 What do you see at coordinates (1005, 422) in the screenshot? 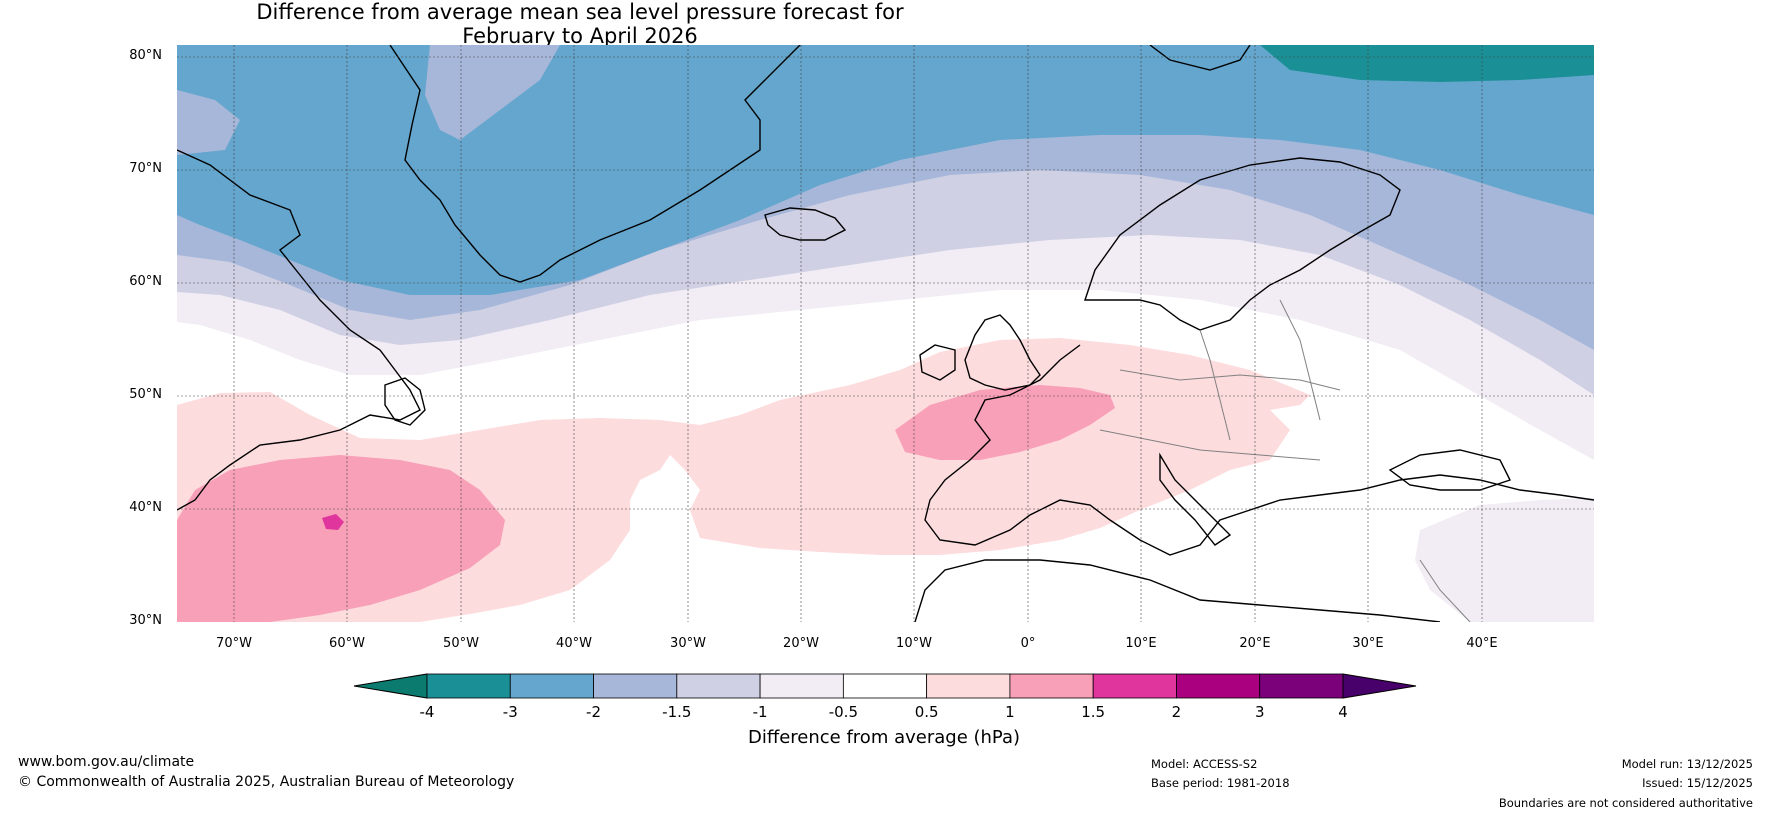
I see `field-p1-france` at bounding box center [1005, 422].